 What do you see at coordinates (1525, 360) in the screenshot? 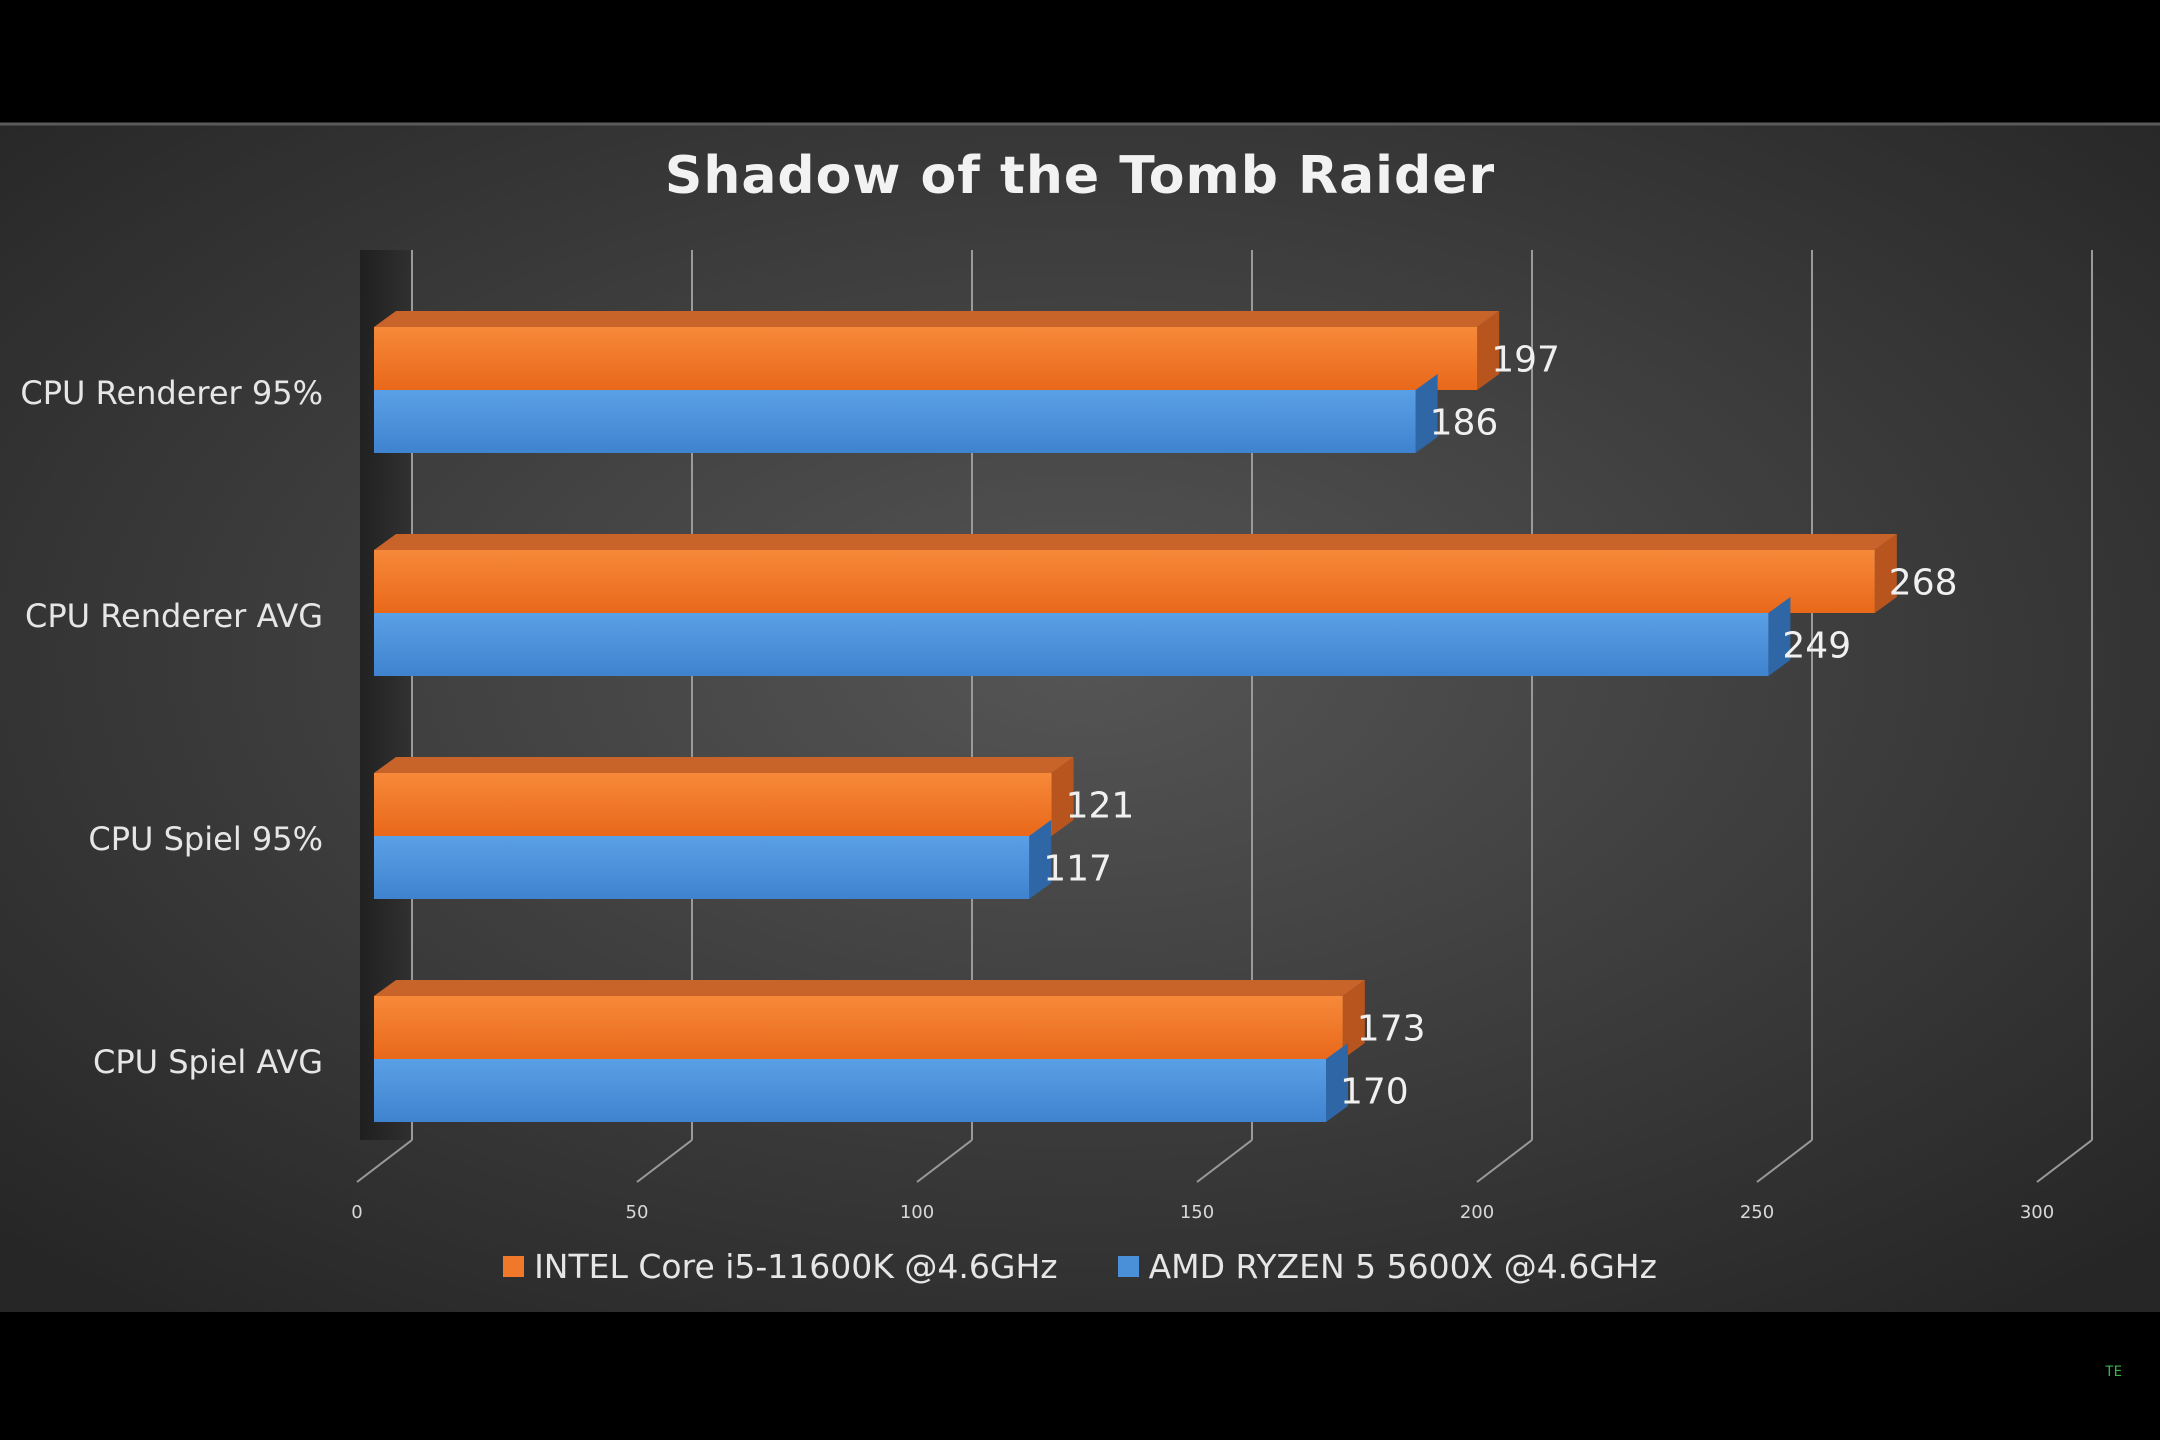
I see `data-label: 197` at bounding box center [1525, 360].